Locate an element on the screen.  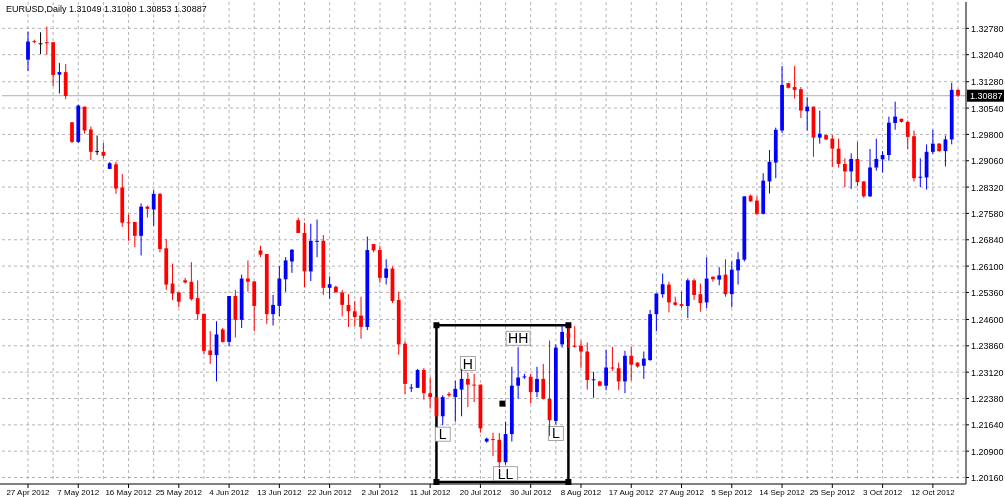
annotation: LL is located at coordinates (505, 473).